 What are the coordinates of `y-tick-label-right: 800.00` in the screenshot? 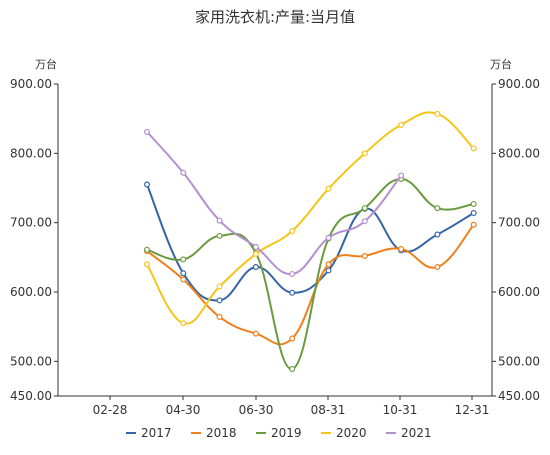 It's located at (519, 153).